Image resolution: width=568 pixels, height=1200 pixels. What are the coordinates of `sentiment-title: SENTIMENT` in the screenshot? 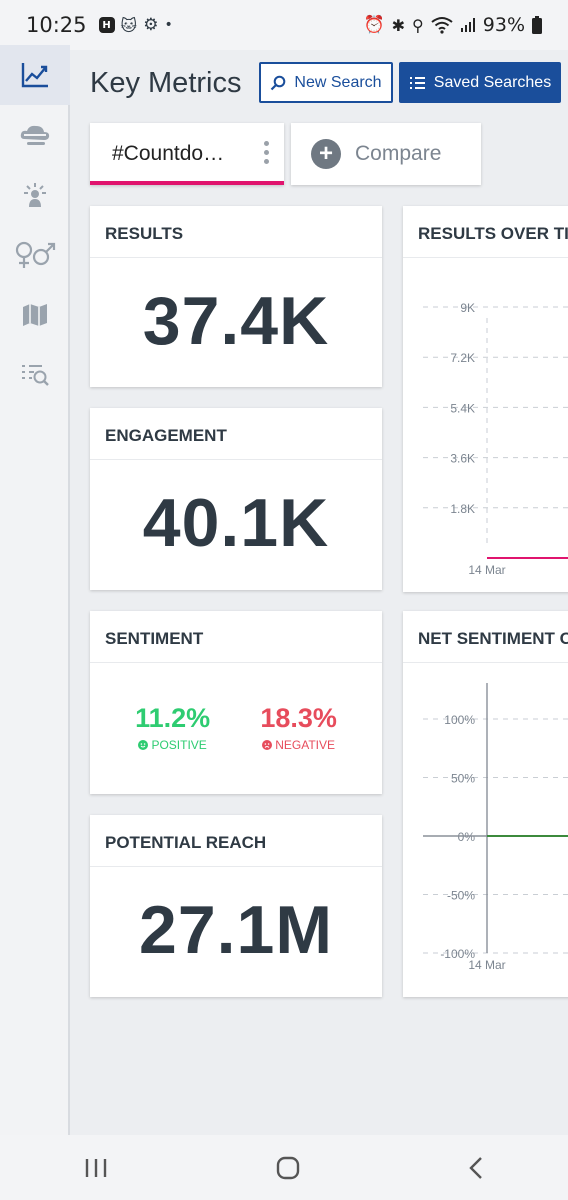 It's located at (236, 637).